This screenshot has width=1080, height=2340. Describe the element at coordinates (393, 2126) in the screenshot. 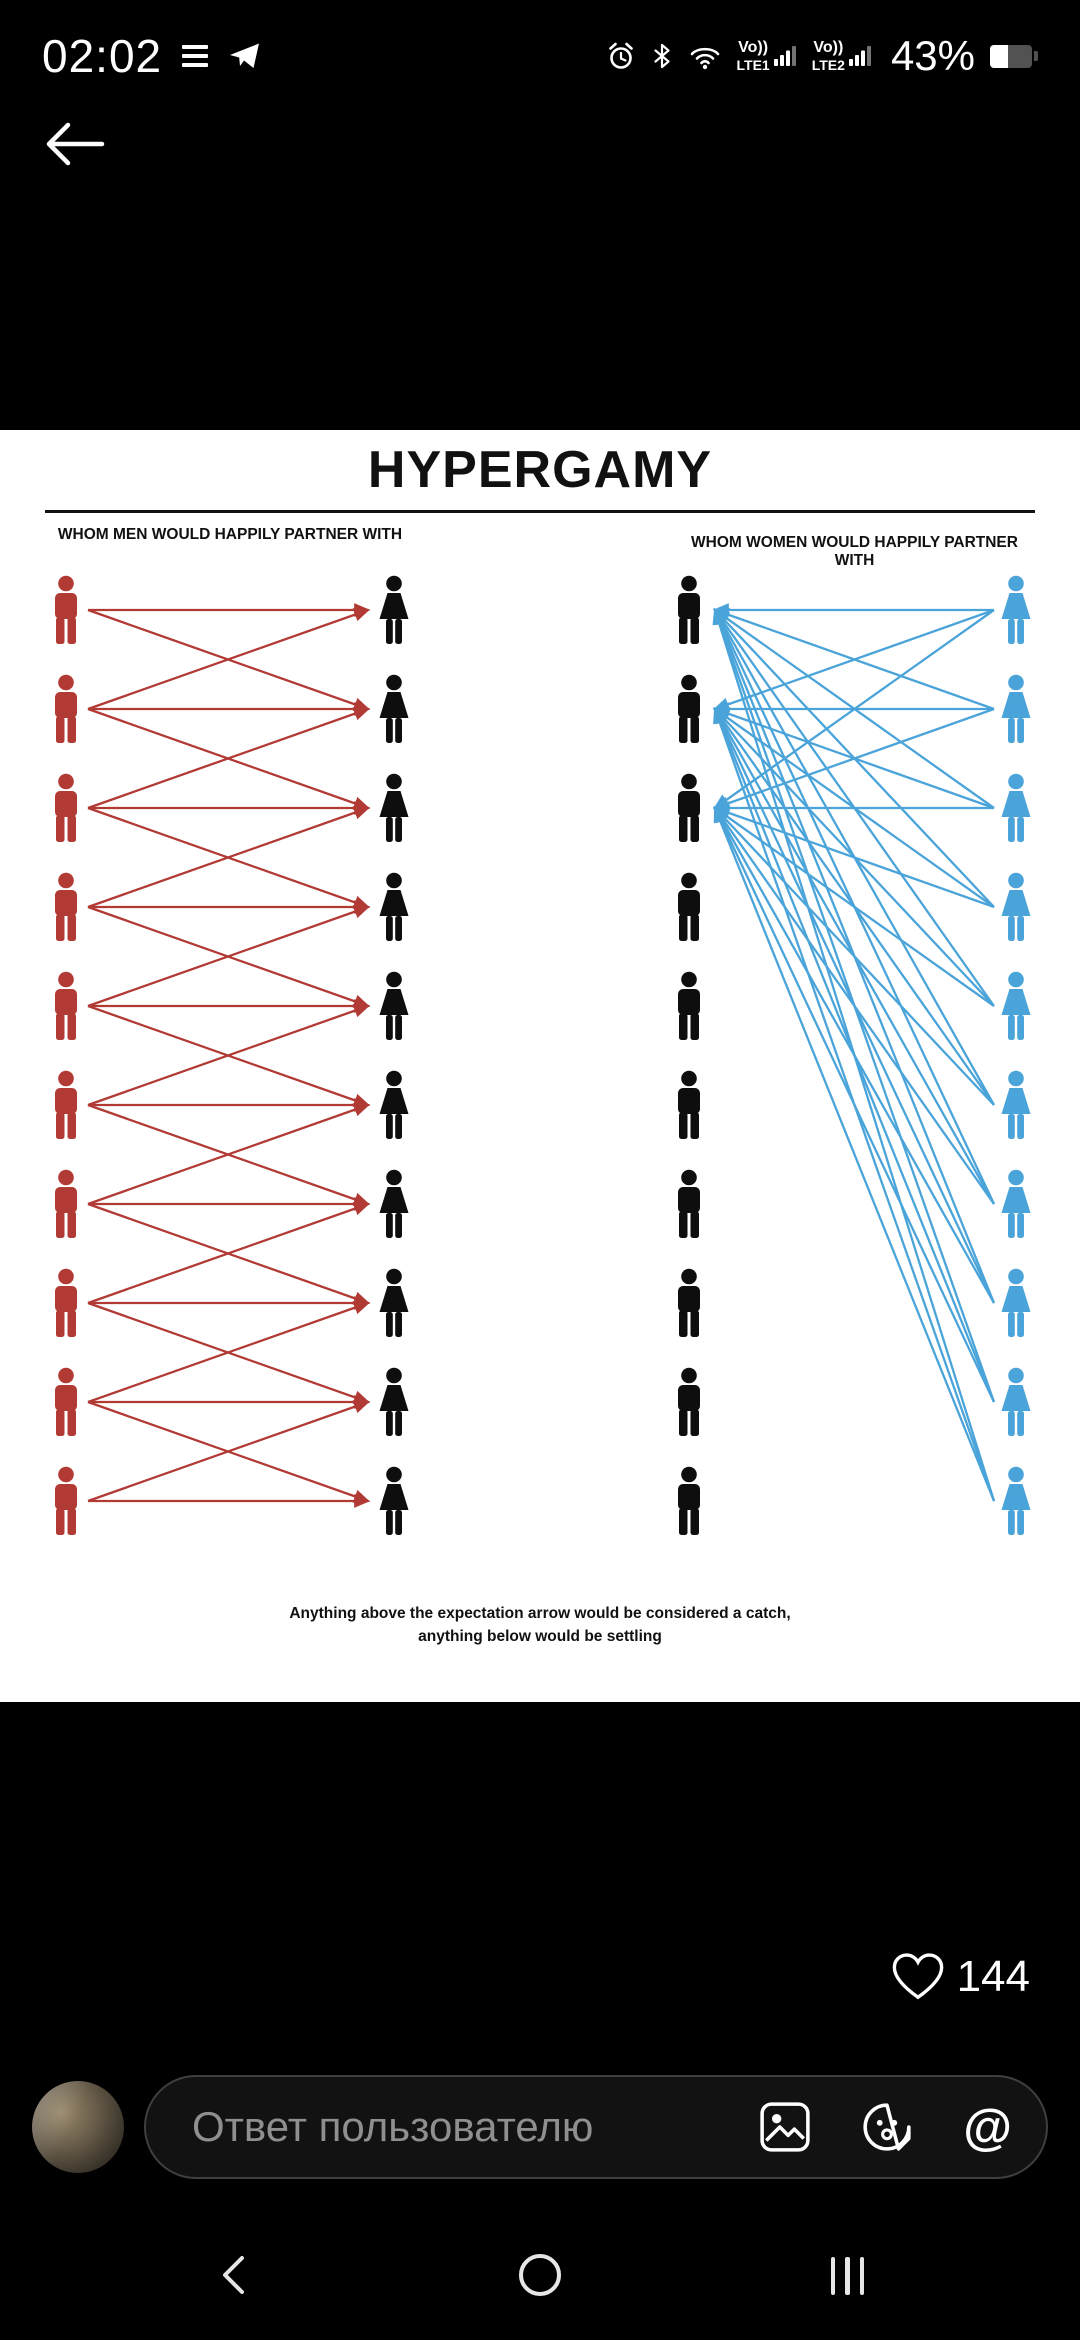

I see `reply-placeholder: Ответ пользователю` at that location.